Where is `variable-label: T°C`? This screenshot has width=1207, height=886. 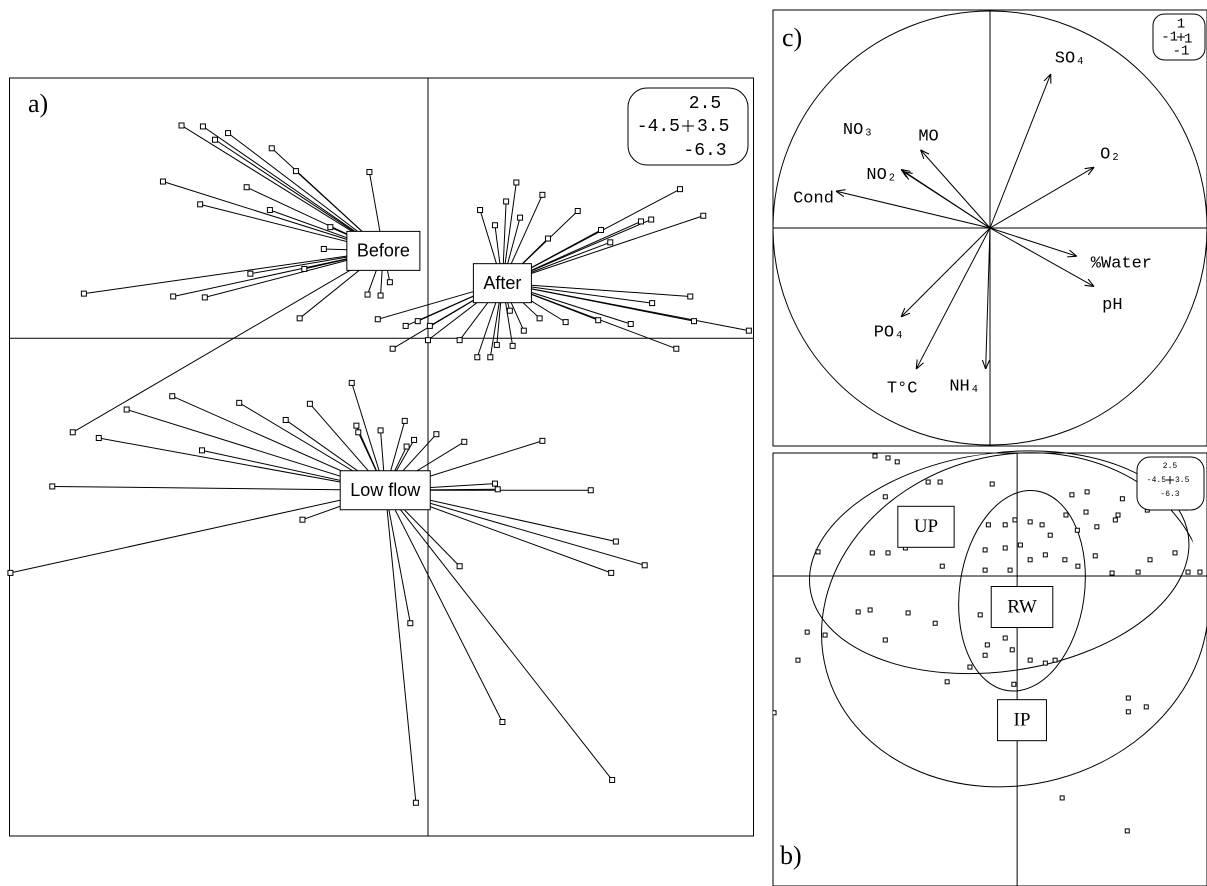 variable-label: T°C is located at coordinates (902, 389).